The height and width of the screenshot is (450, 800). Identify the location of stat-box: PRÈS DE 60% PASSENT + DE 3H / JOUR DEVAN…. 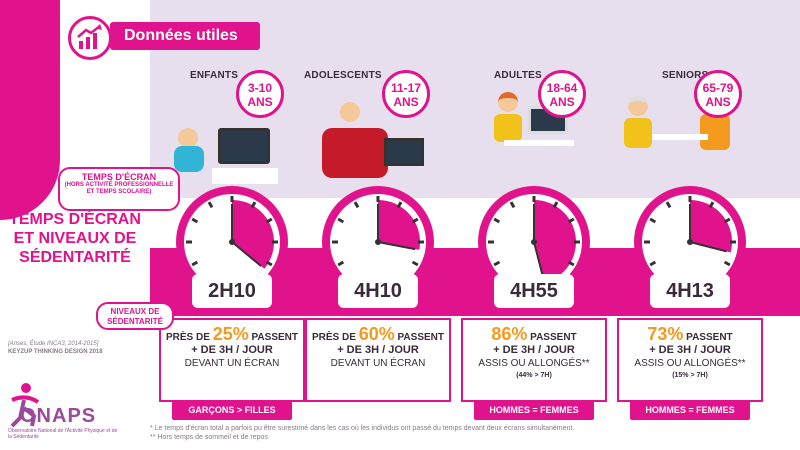
(378, 360).